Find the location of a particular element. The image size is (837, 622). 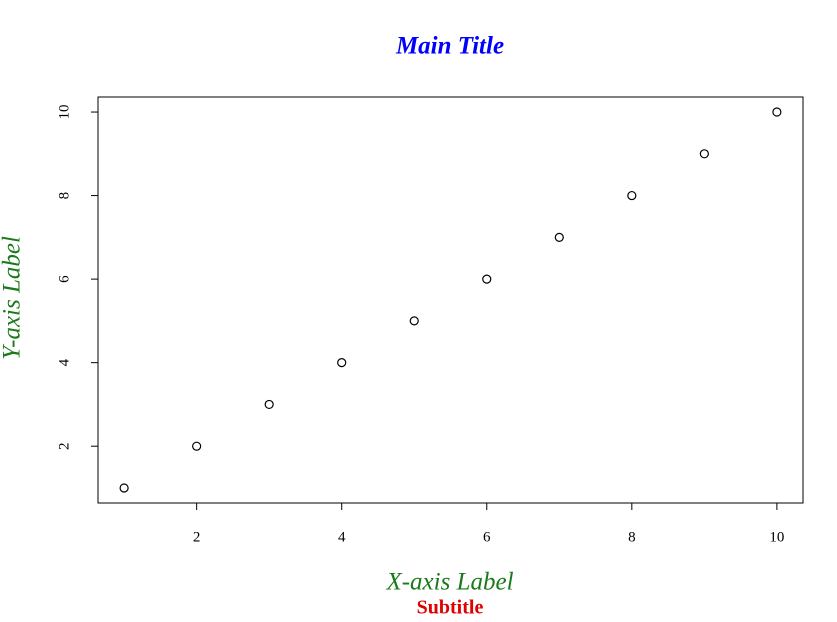

y-tick-label: 8 is located at coordinates (64, 196).